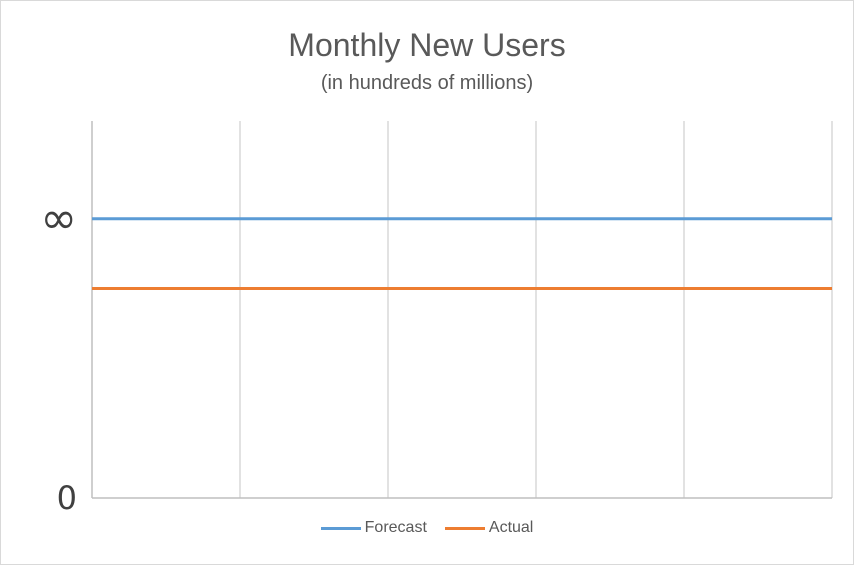 Image resolution: width=854 pixels, height=565 pixels. What do you see at coordinates (58, 355) in the screenshot?
I see `y-tick-labels: 0∞` at bounding box center [58, 355].